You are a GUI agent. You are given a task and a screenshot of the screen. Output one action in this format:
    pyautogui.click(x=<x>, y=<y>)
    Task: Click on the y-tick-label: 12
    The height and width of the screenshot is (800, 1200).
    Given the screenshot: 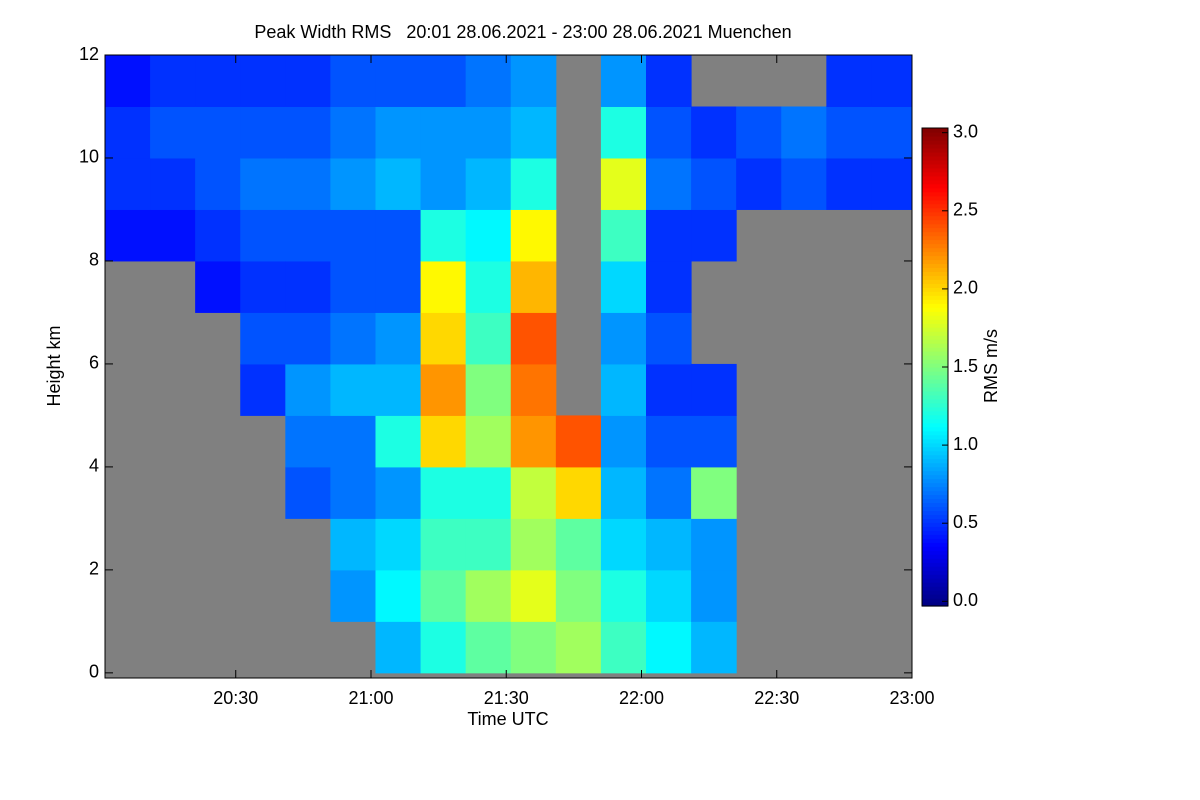 What is the action you would take?
    pyautogui.click(x=89, y=54)
    